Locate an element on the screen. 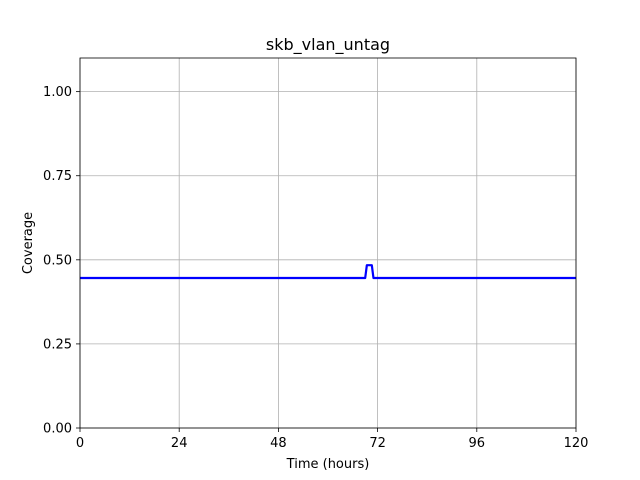 The height and width of the screenshot is (480, 640). x-tick-label: 72 is located at coordinates (377, 443).